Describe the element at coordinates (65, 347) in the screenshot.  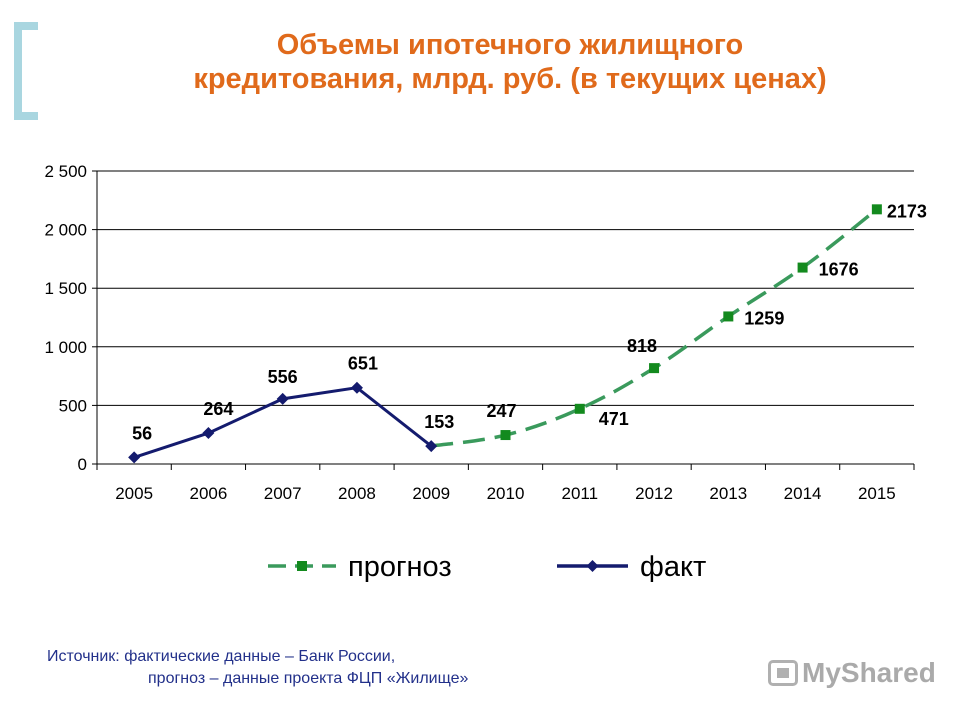
I see `y-tick-label: 1 000` at that location.